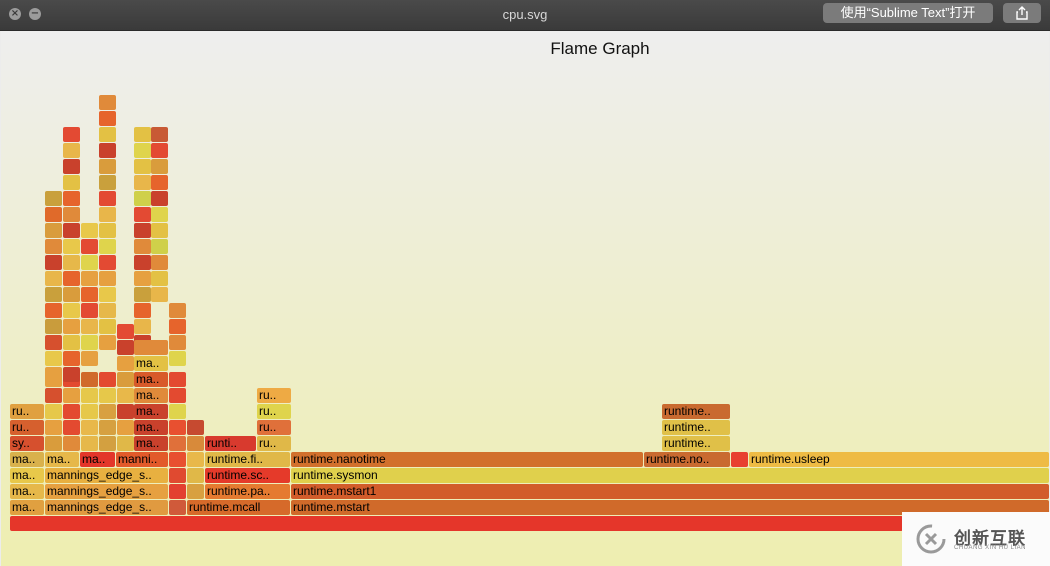 The image size is (1050, 566). What do you see at coordinates (15, 14) in the screenshot?
I see `close-icon: ×` at bounding box center [15, 14].